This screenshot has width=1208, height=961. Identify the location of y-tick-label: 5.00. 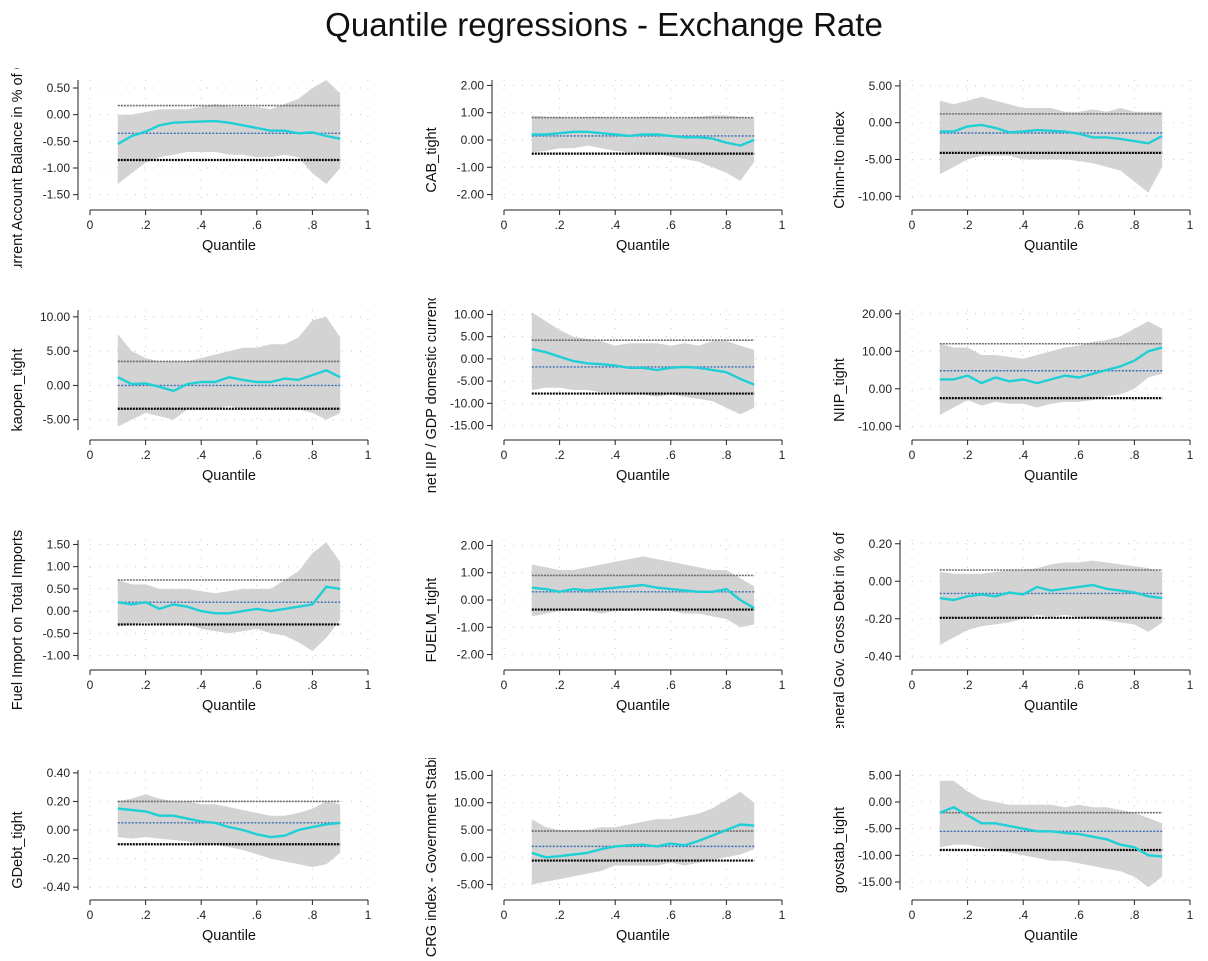
(473, 337).